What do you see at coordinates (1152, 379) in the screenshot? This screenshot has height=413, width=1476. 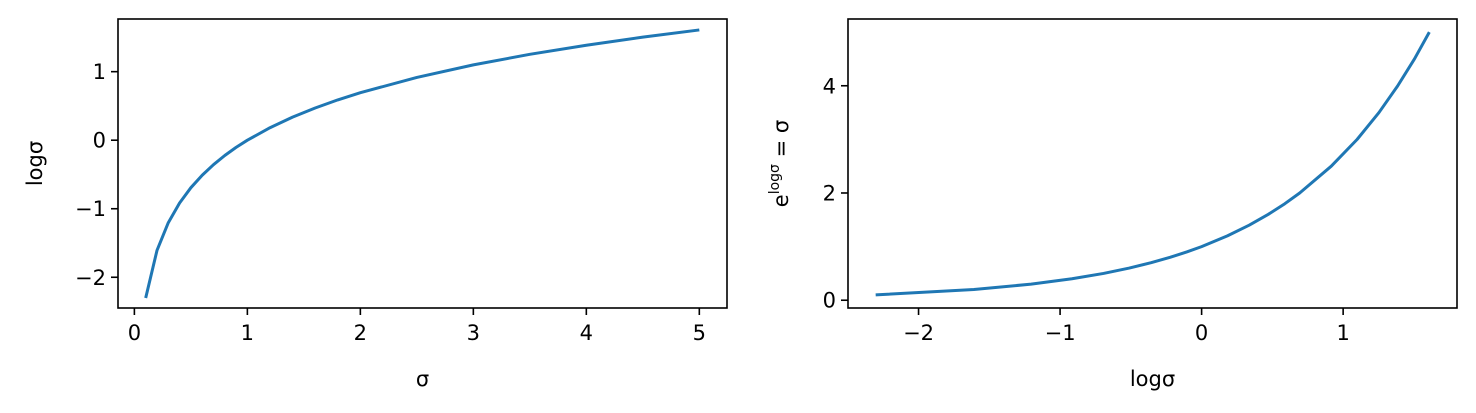 I see `x-axis-label: logσ` at bounding box center [1152, 379].